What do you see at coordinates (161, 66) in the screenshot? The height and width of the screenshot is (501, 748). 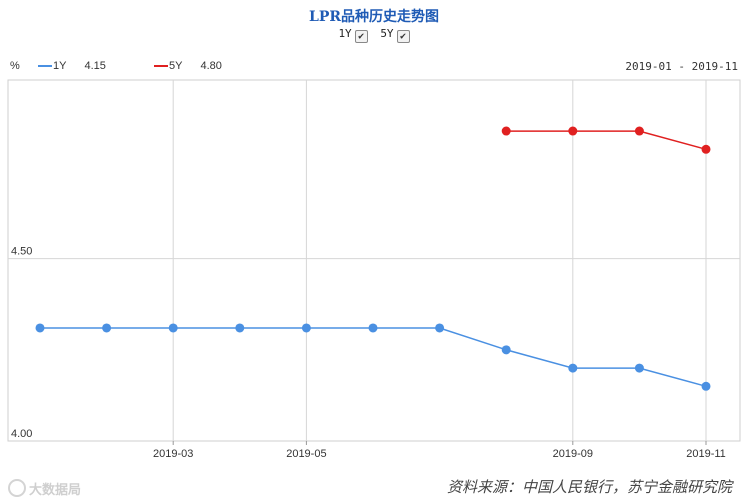 I see `legend-line-5y` at bounding box center [161, 66].